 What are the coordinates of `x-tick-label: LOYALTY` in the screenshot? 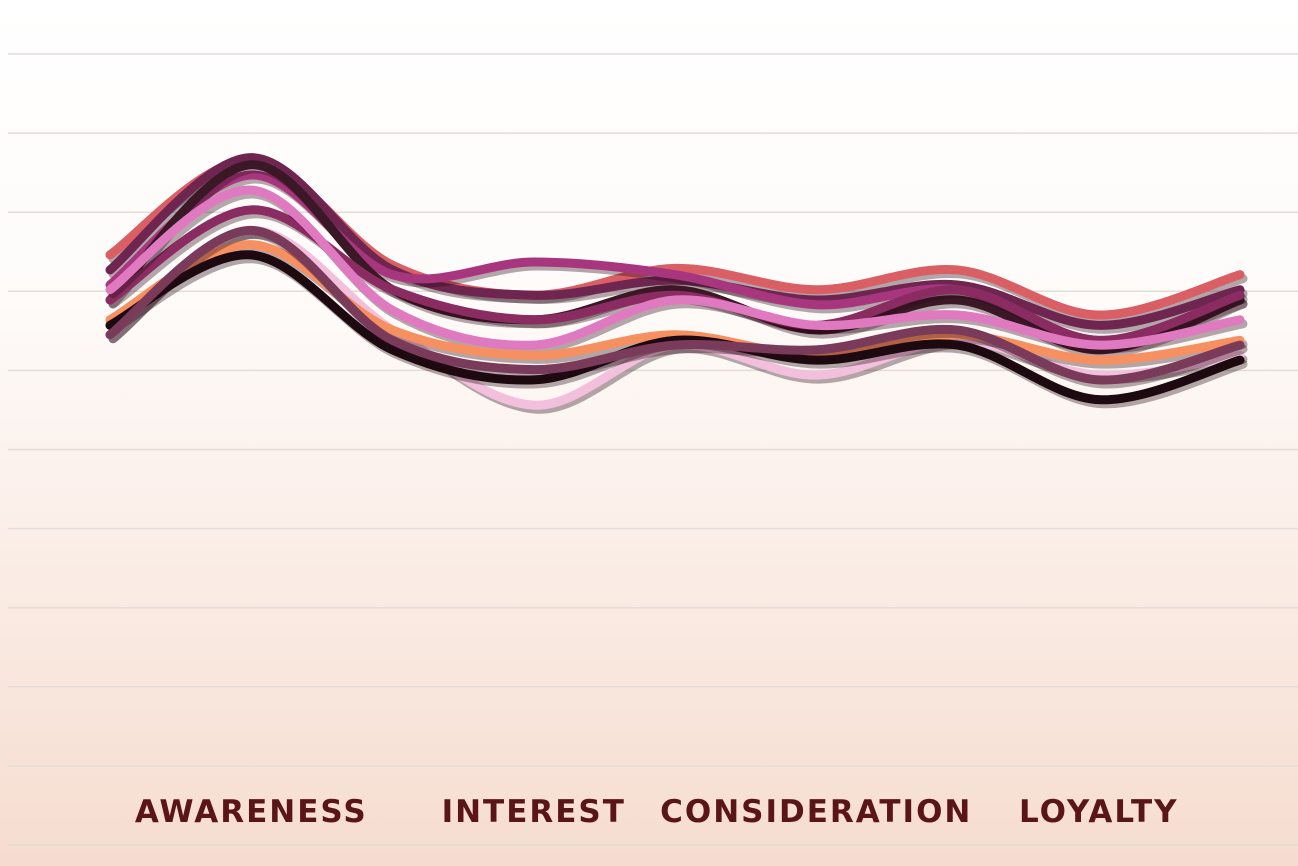 It's located at (1099, 812).